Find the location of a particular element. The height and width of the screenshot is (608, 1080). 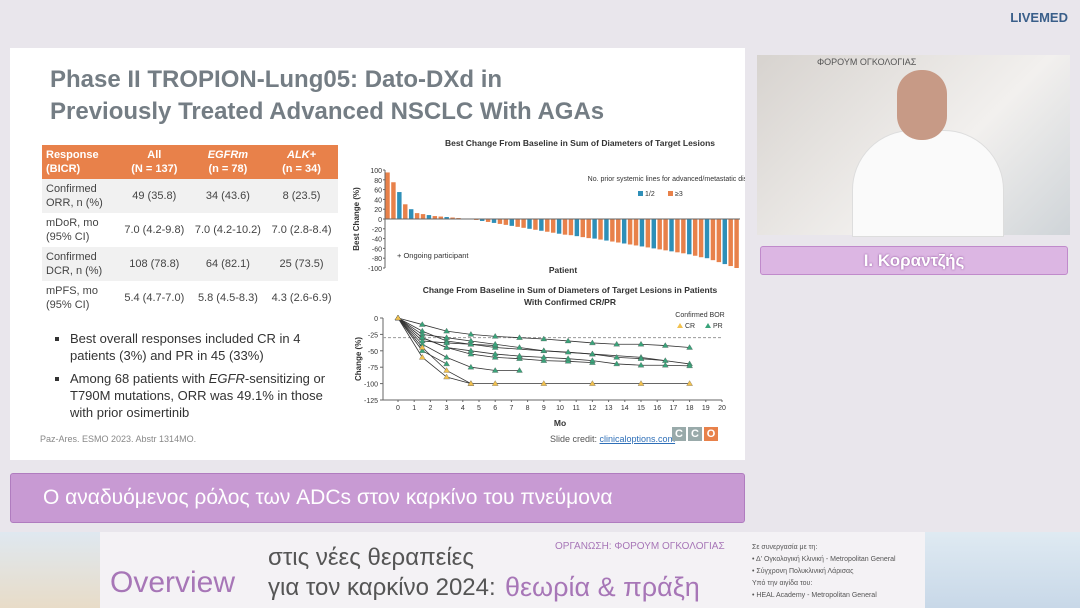

speaker-head is located at coordinates (922, 105).